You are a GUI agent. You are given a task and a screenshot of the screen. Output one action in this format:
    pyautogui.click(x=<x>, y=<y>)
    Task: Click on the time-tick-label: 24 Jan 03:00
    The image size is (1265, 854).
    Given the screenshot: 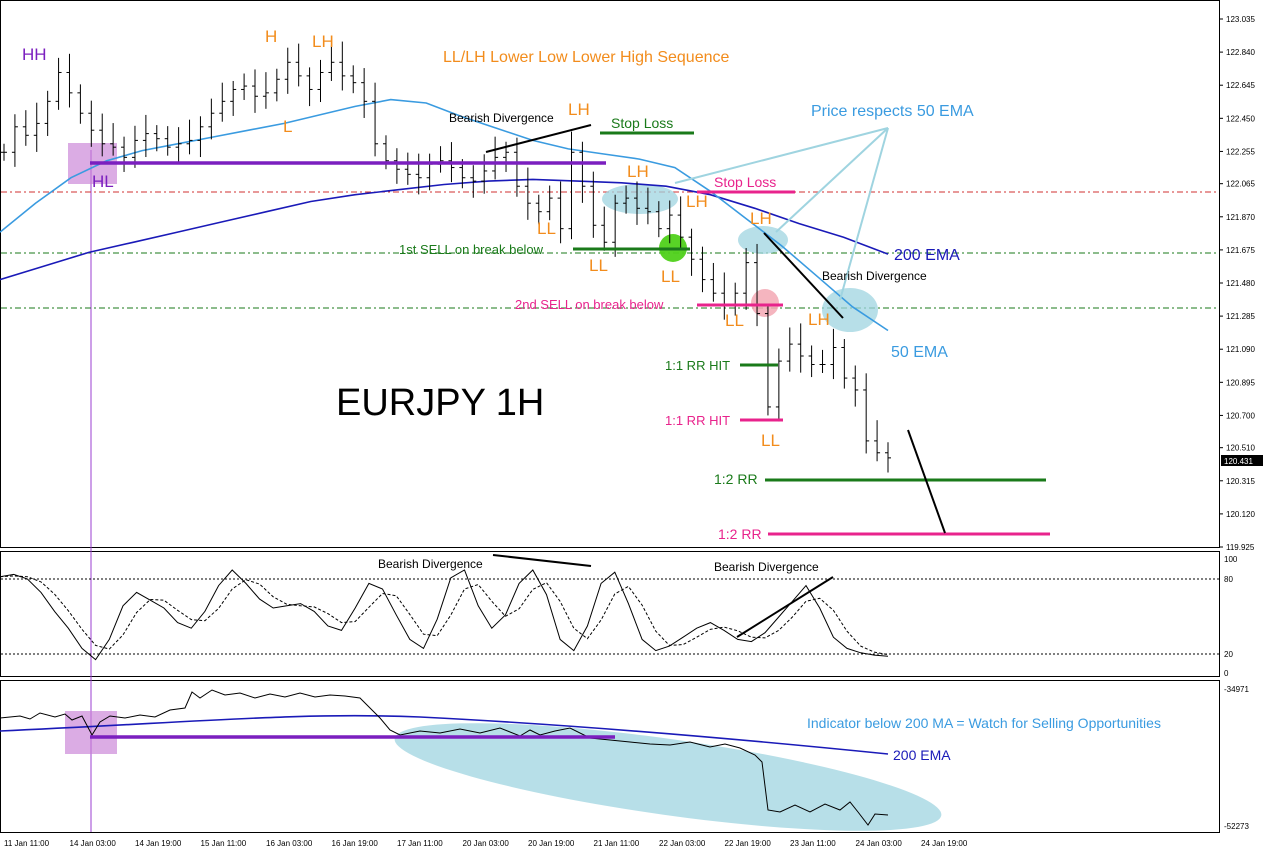 What is the action you would take?
    pyautogui.click(x=879, y=843)
    